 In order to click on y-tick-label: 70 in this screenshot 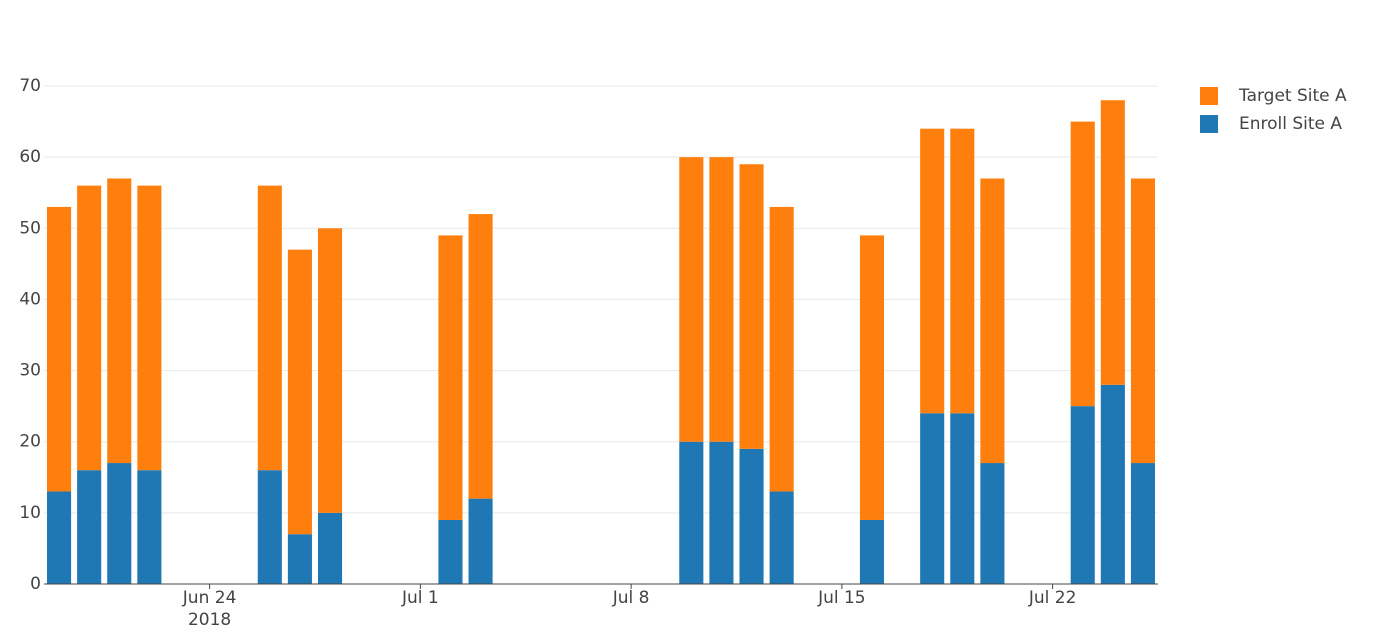, I will do `click(30, 86)`.